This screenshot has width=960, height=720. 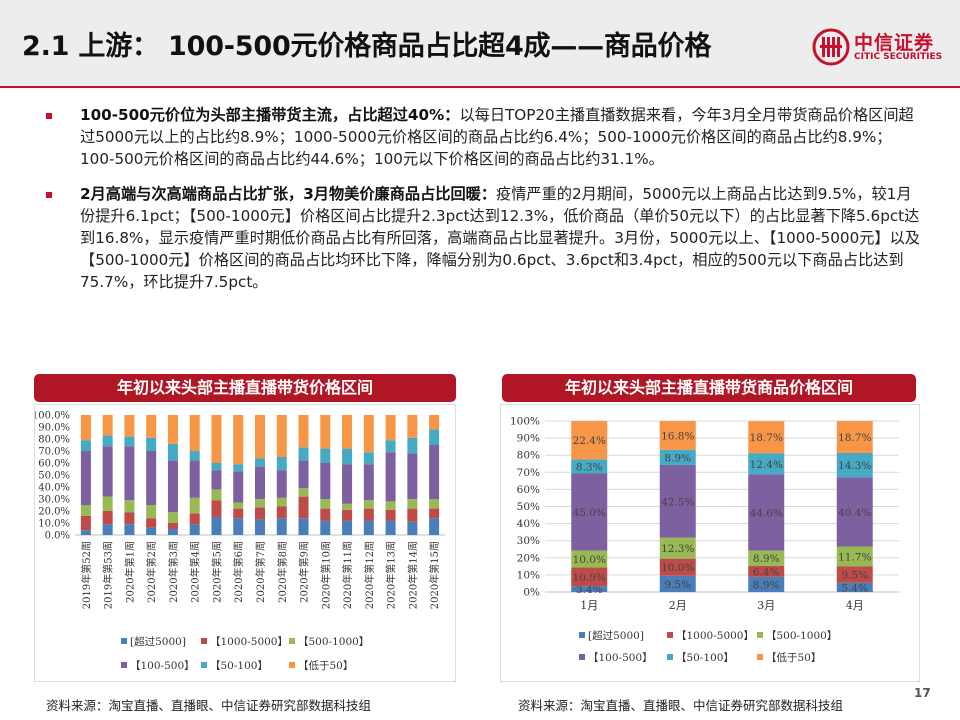 What do you see at coordinates (589, 441) in the screenshot?
I see `data-label: 22.4%` at bounding box center [589, 441].